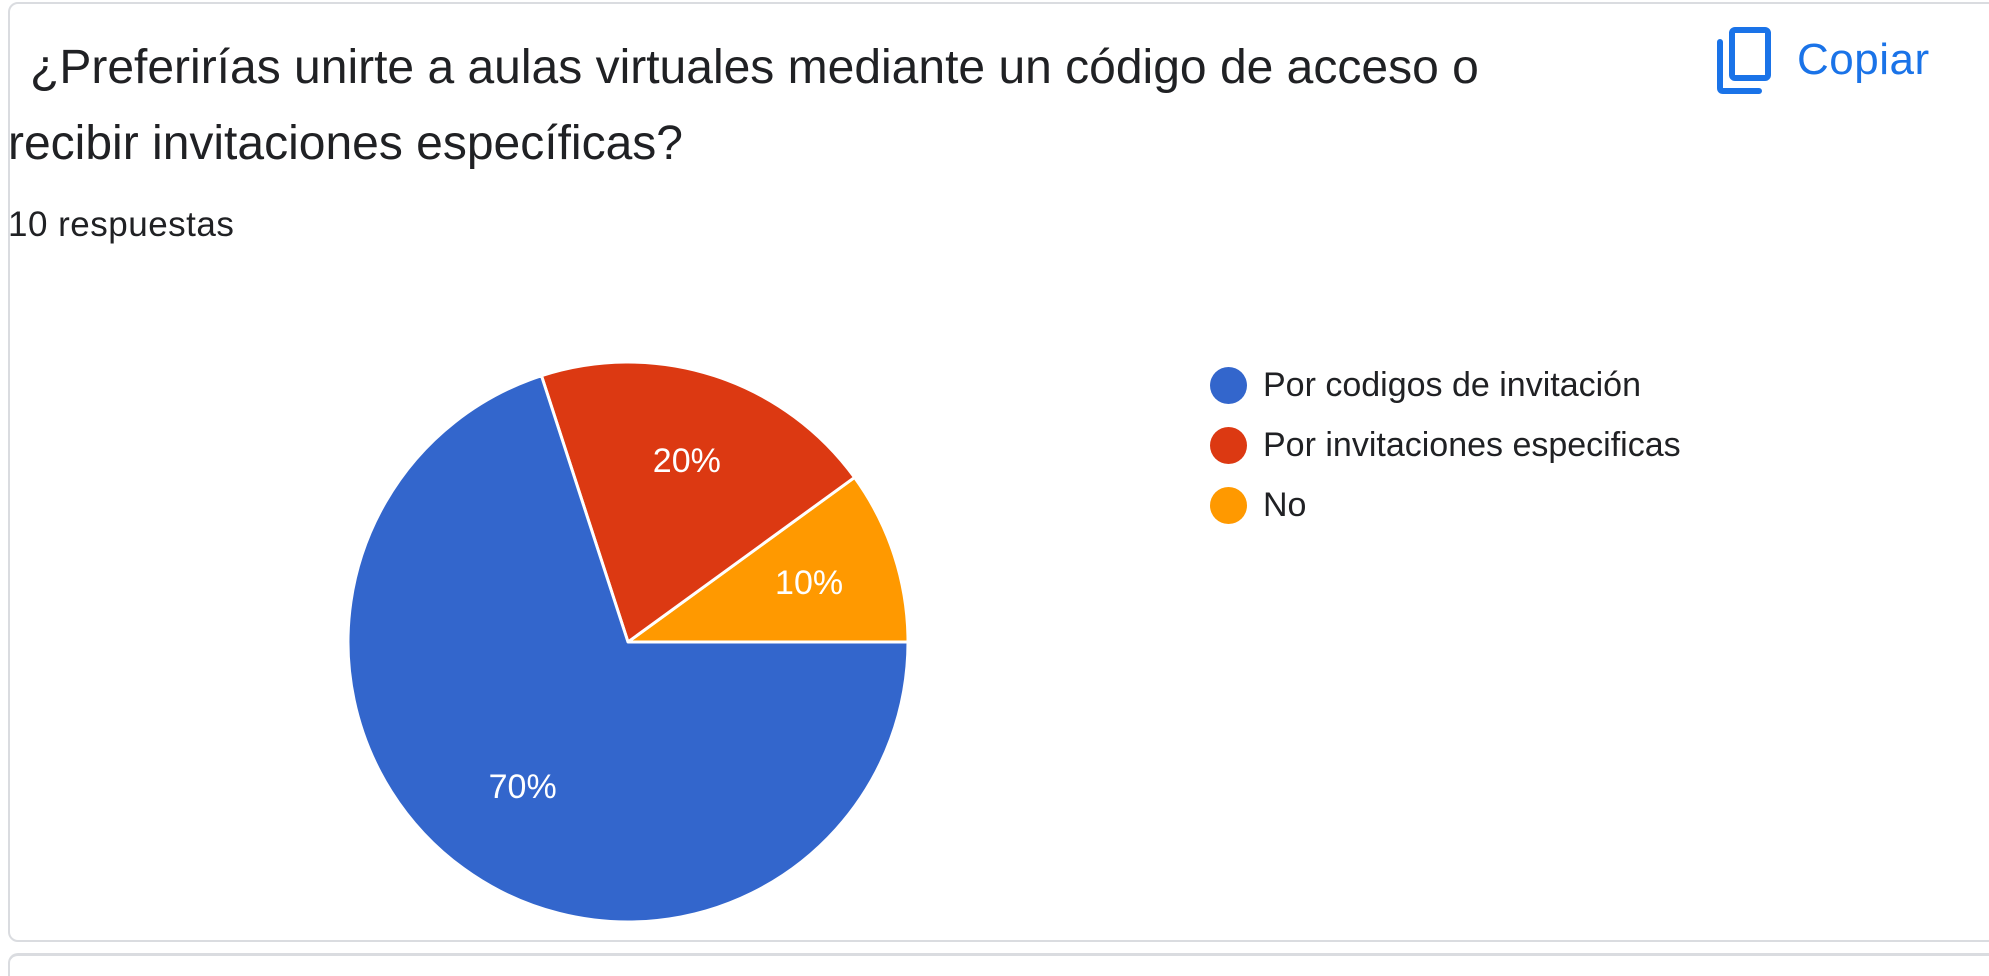 The width and height of the screenshot is (1989, 976). I want to click on legend-label: No, so click(1285, 504).